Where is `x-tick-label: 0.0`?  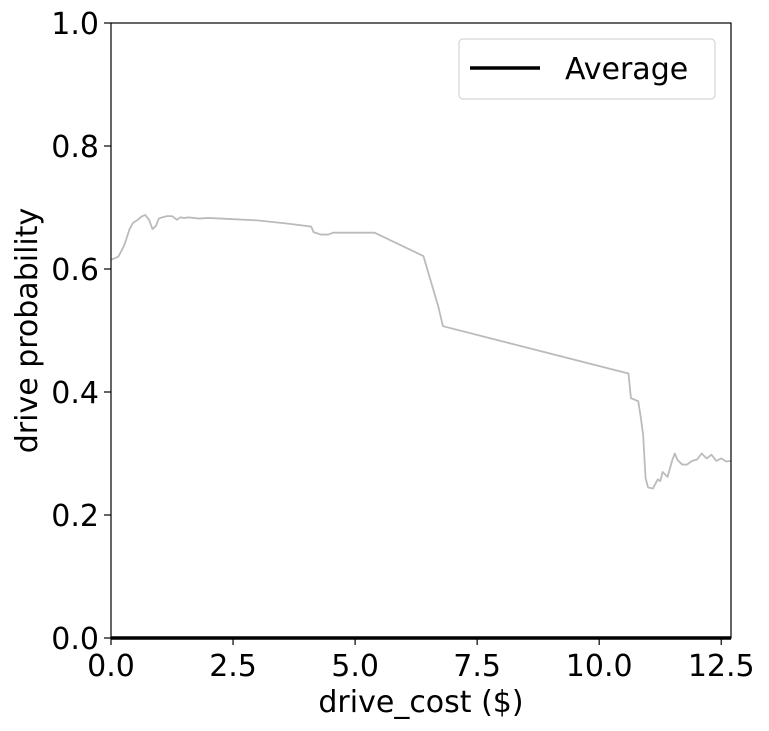 x-tick-label: 0.0 is located at coordinates (111, 666).